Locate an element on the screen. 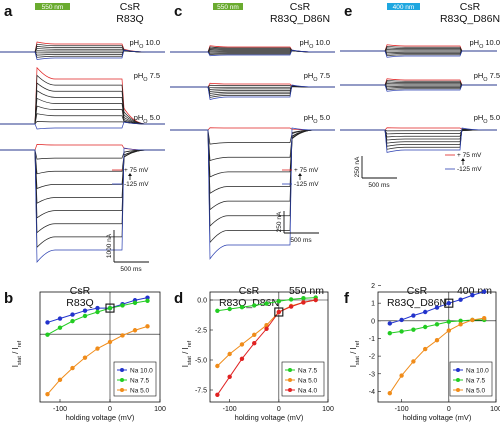 The height and width of the screenshot is (424, 500). chart-legend: Na 7.5 Na 5.0 Na 4.0 is located at coordinates (303, 379).